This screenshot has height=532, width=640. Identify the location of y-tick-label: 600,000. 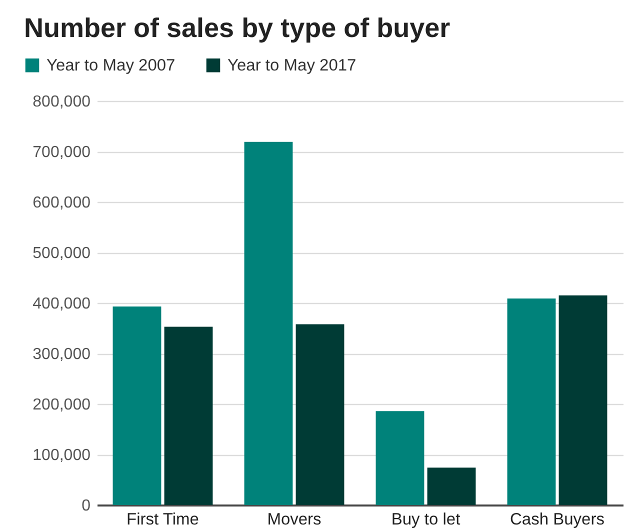
(61, 203).